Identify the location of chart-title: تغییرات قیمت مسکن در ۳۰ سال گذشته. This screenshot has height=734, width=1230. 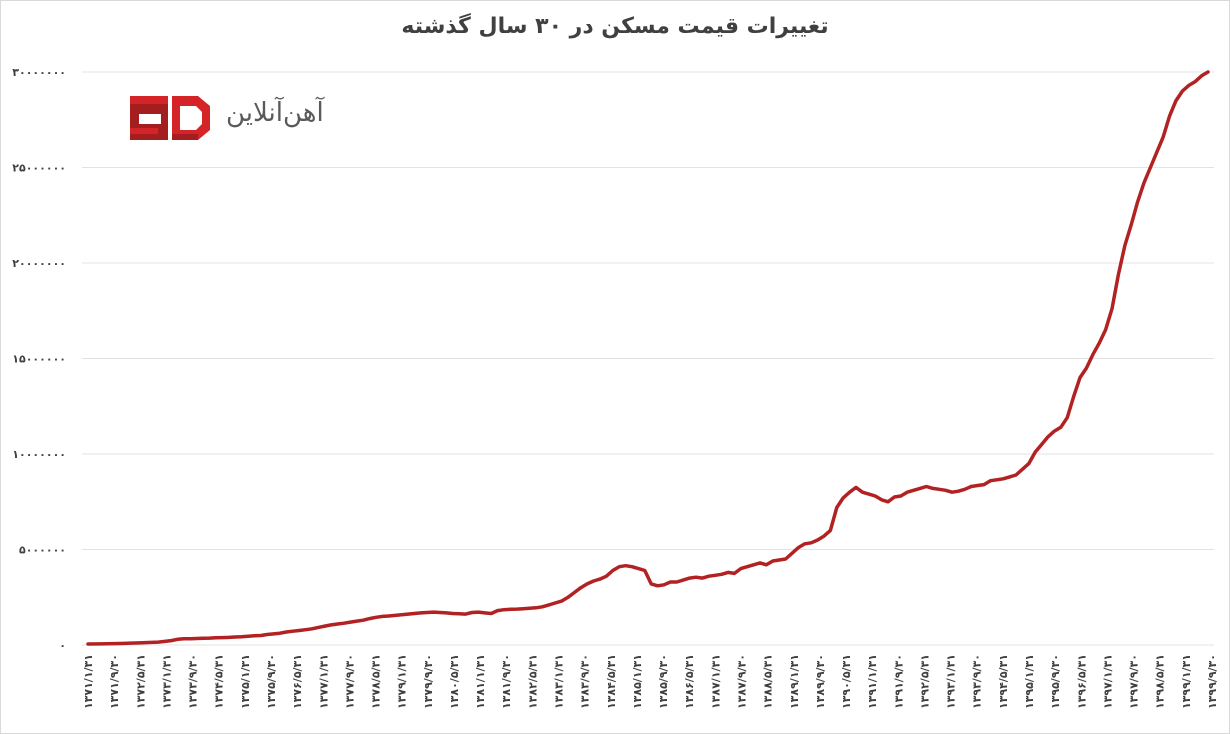
(615, 26).